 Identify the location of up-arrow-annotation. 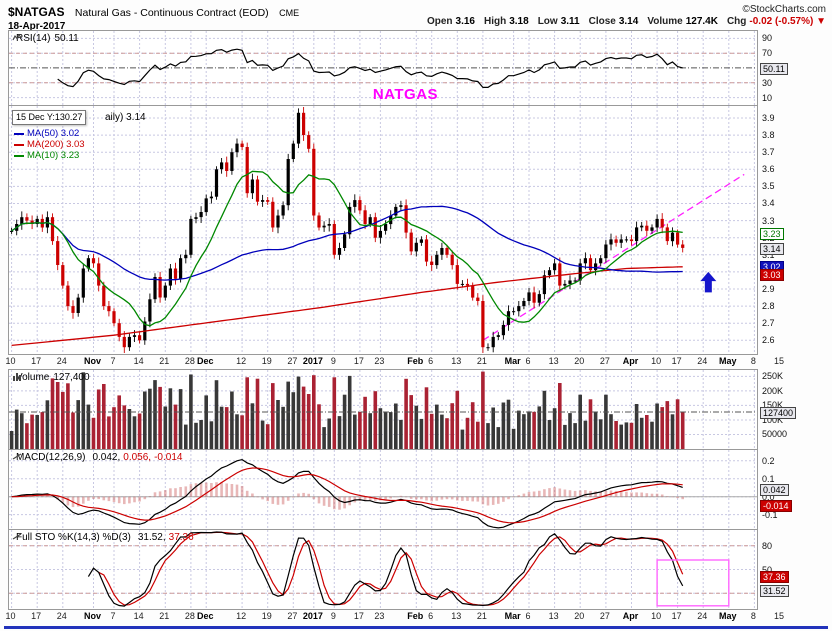
(708, 282).